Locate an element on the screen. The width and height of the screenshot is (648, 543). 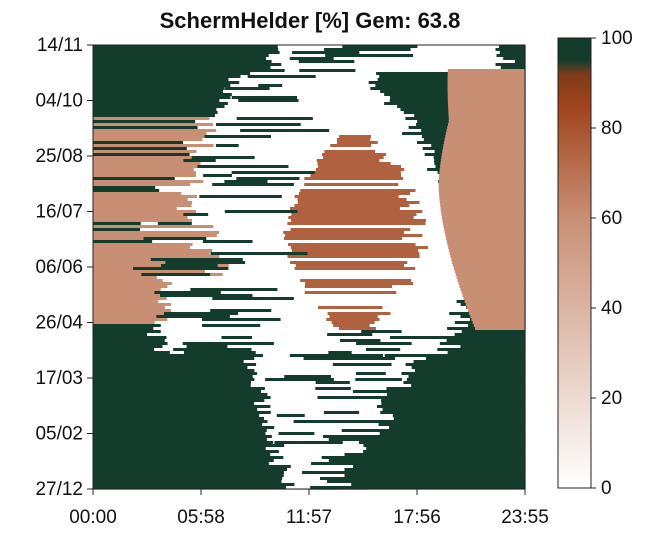
chart-title: SchermHelder [%] Gem: 63.8 is located at coordinates (310, 20).